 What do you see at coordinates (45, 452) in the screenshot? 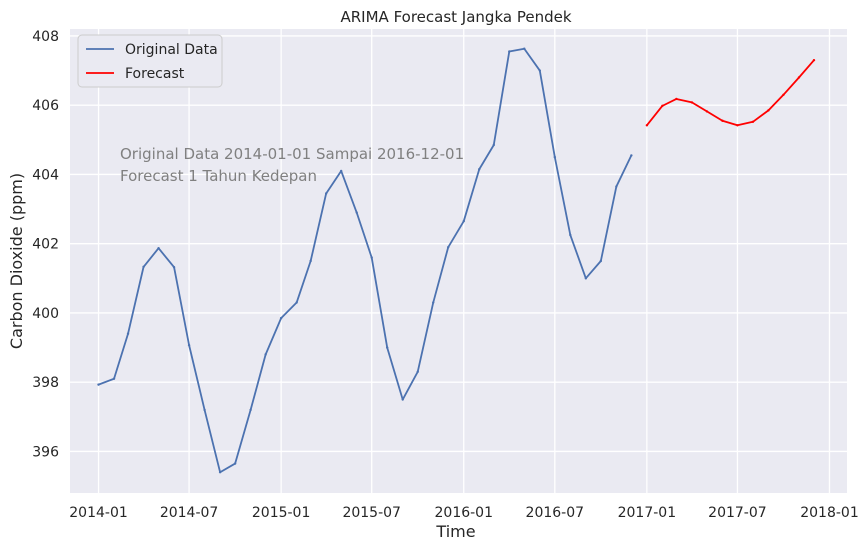
I see `y-tick-label: 396` at bounding box center [45, 452].